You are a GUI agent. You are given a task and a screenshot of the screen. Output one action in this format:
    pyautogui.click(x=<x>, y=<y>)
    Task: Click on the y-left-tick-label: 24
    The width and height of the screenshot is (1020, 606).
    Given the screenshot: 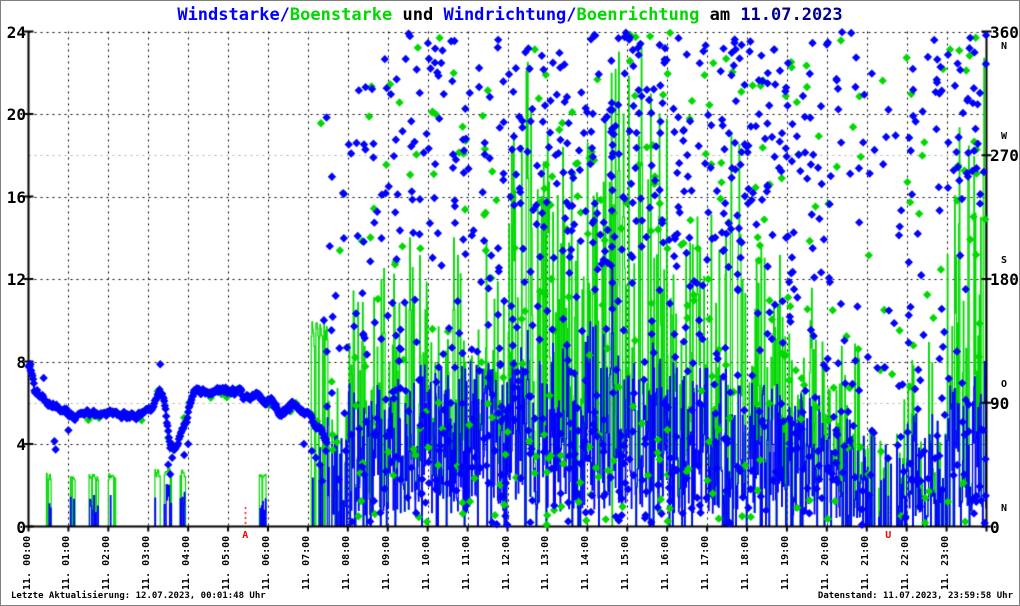 What is the action you would take?
    pyautogui.click(x=16, y=32)
    